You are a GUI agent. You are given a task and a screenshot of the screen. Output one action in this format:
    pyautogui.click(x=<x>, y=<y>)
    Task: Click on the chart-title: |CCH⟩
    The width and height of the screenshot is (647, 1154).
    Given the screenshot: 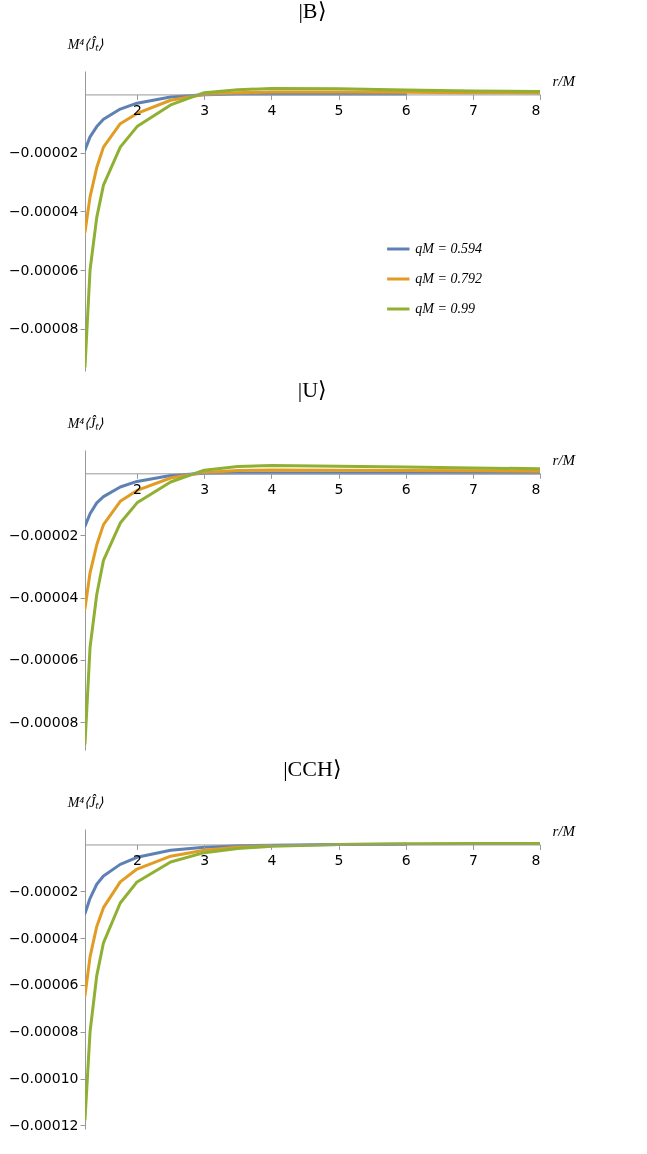 What is the action you would take?
    pyautogui.click(x=312, y=768)
    